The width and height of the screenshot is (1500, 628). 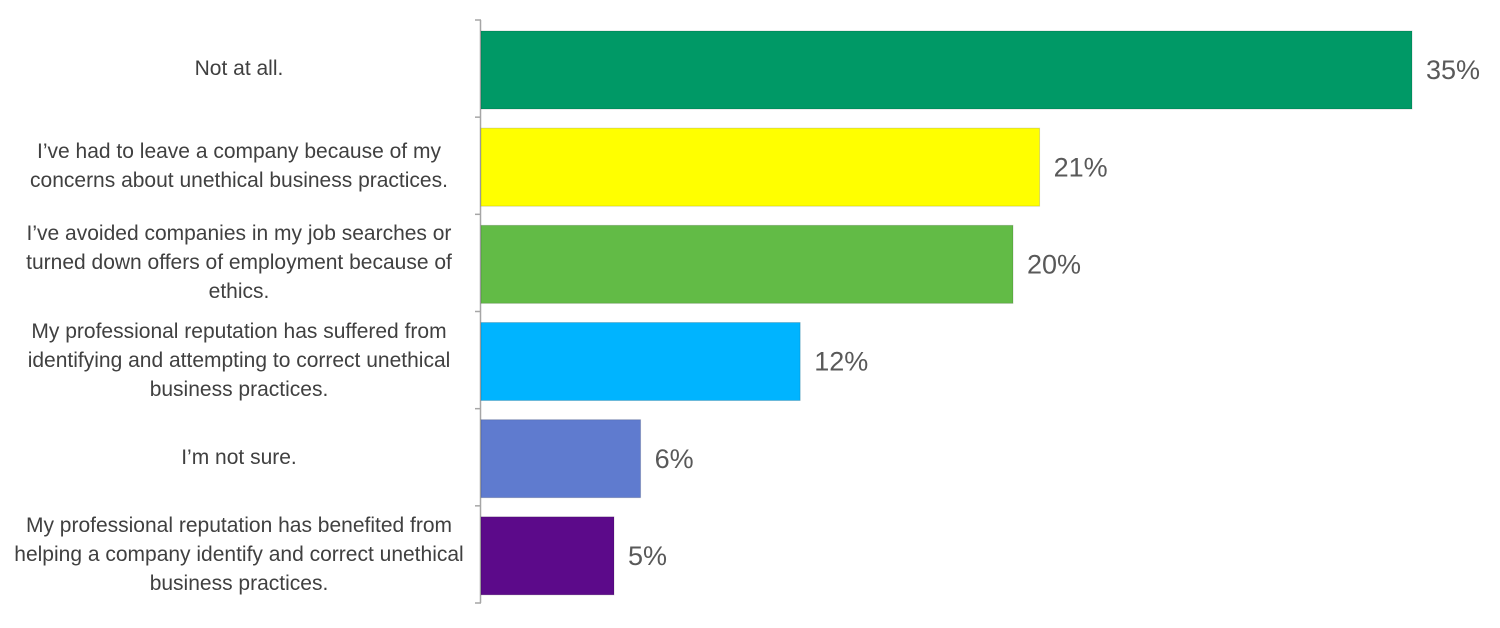 I want to click on value-label: 6%, so click(x=674, y=459).